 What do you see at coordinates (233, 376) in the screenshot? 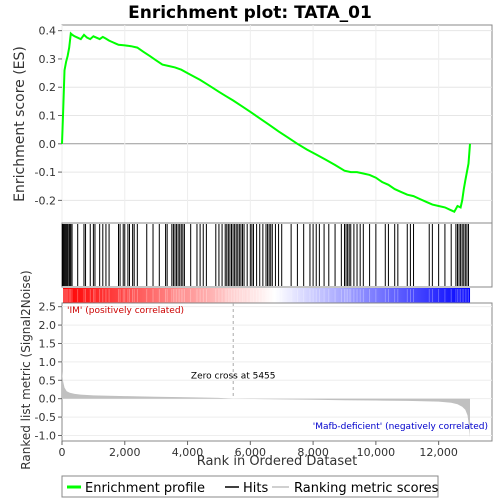
I see `zero-cross-label: Zero cross at 5455` at bounding box center [233, 376].